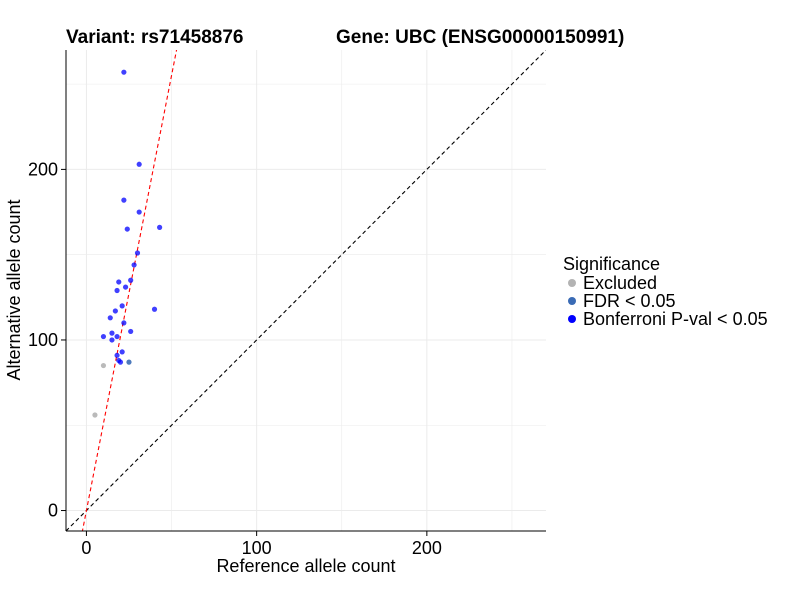 The image size is (800, 600). I want to click on y-axis-label: Alternative allele count, so click(14, 289).